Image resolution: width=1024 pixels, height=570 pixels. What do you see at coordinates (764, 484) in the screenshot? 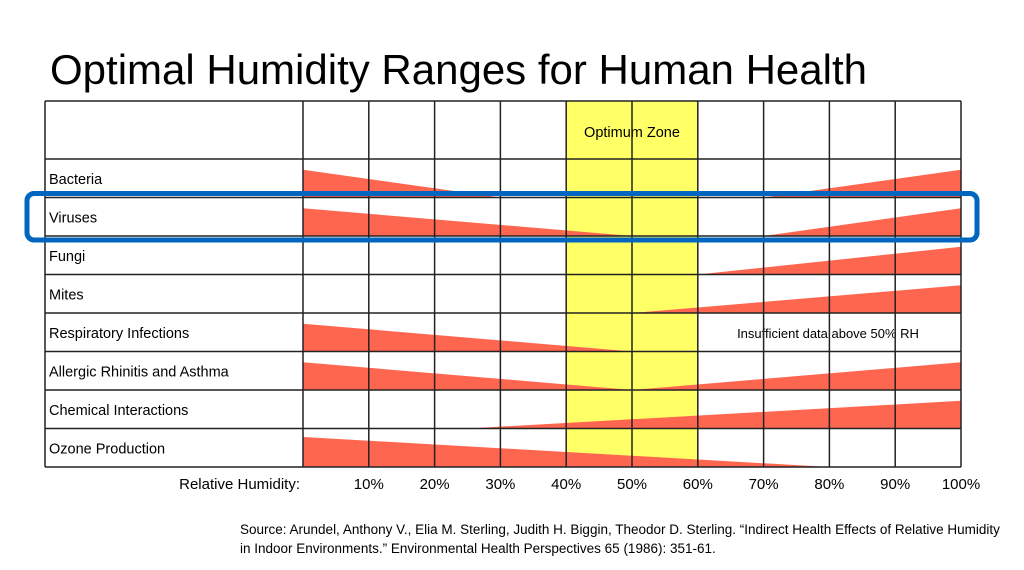
I see `x-tick-label: 70%` at bounding box center [764, 484].